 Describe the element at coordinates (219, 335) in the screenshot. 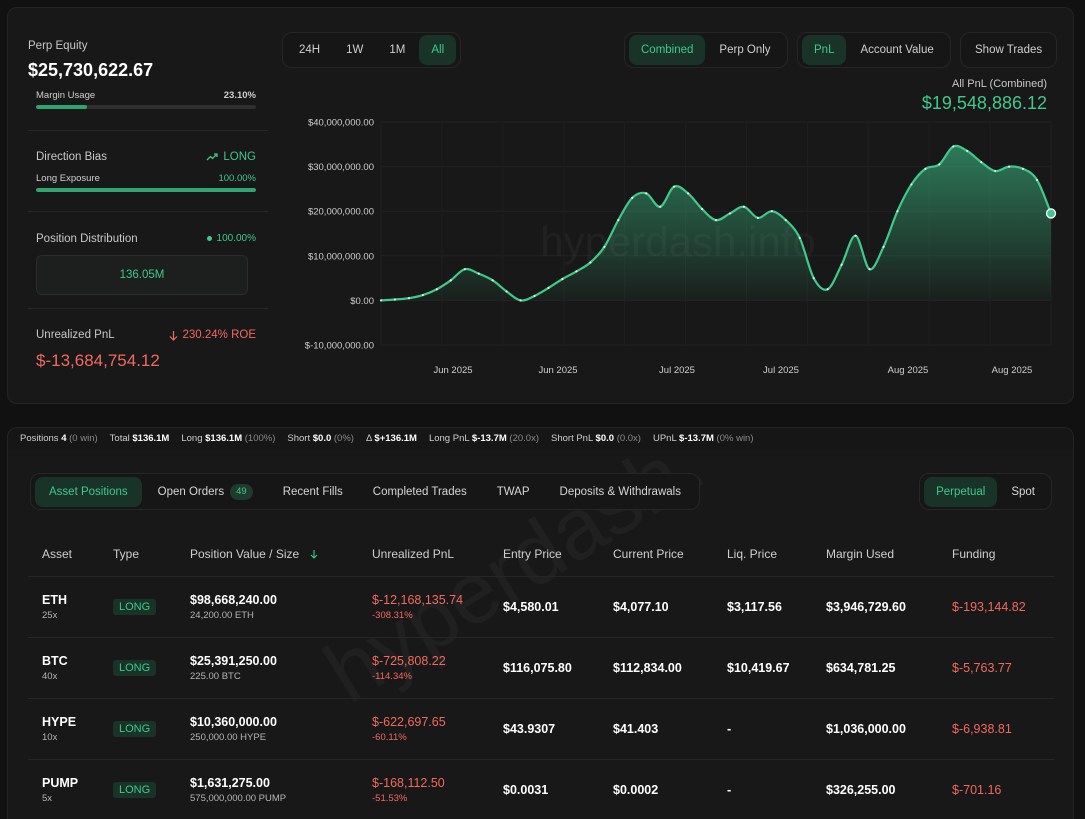

I see `unrealized-pnl-roe-text: 230.24% ROE` at that location.